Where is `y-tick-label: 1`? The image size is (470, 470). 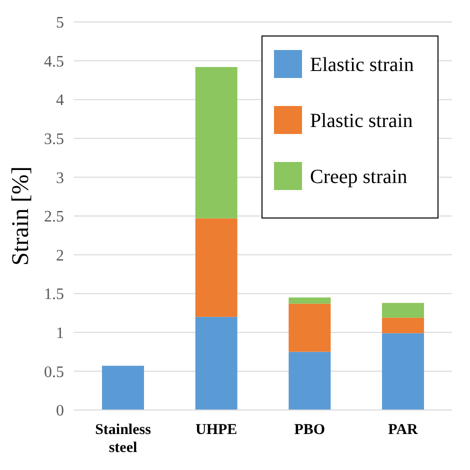
y-tick-label: 1 is located at coordinates (60, 333).